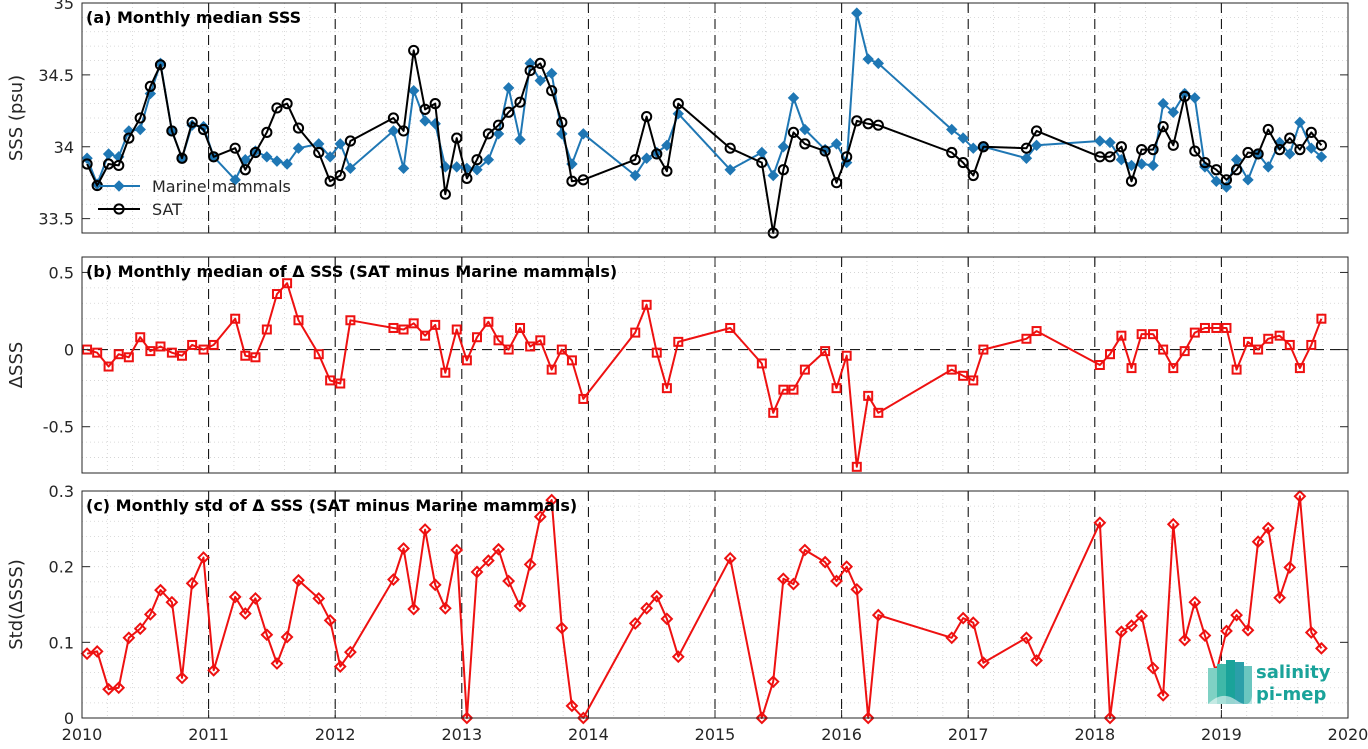 Image resolution: width=1368 pixels, height=749 pixels. I want to click on x-tick-label: 2014, so click(588, 734).